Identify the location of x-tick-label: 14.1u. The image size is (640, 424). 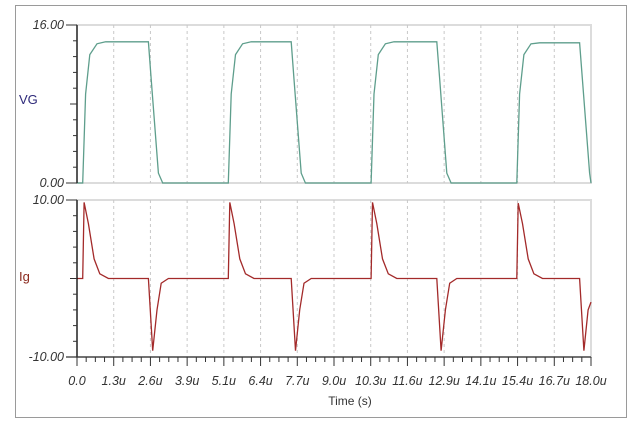
(480, 381).